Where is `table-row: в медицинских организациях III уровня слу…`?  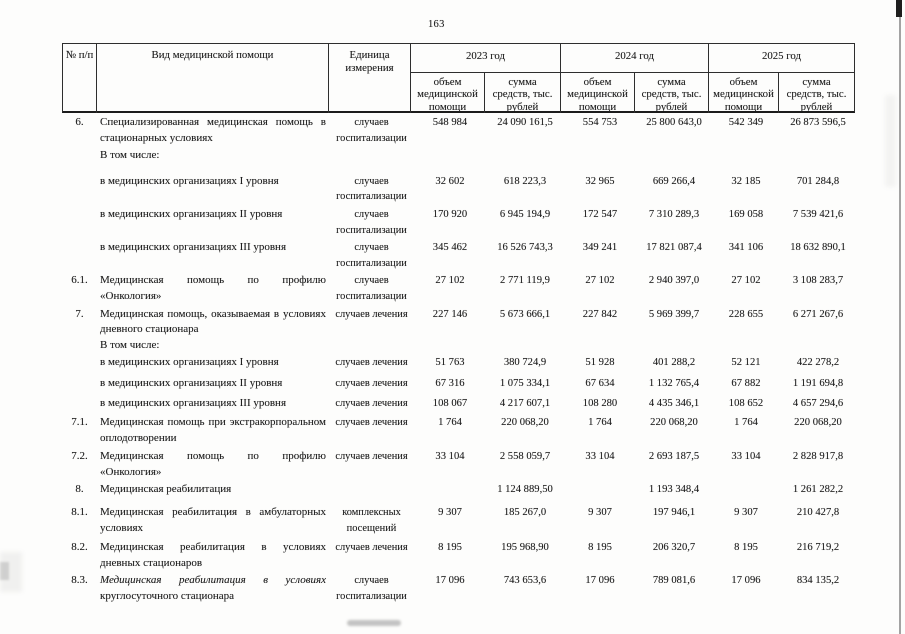
table-row: в медицинских организациях III уровня слу… is located at coordinates (458, 255).